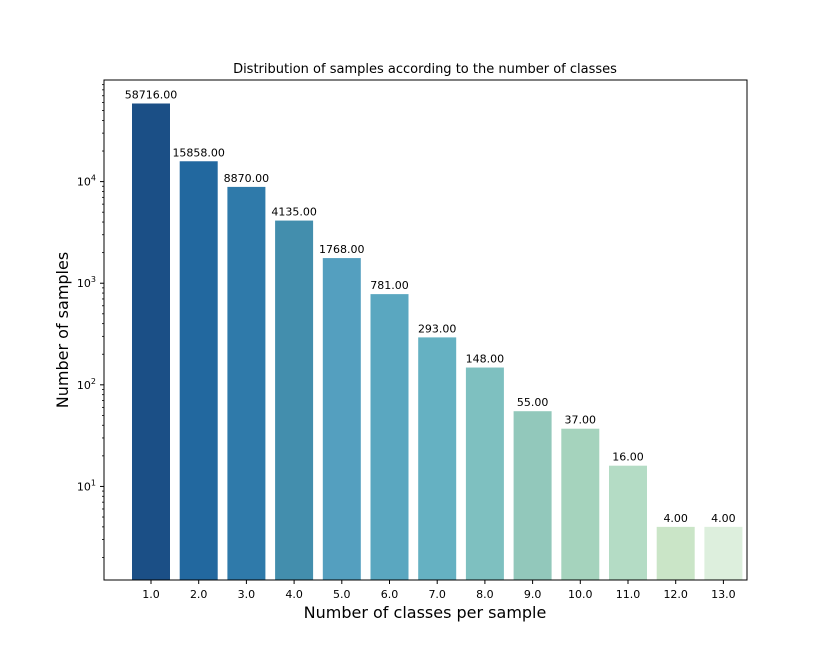 The width and height of the screenshot is (830, 664). What do you see at coordinates (246, 383) in the screenshot?
I see `bar-3.0` at bounding box center [246, 383].